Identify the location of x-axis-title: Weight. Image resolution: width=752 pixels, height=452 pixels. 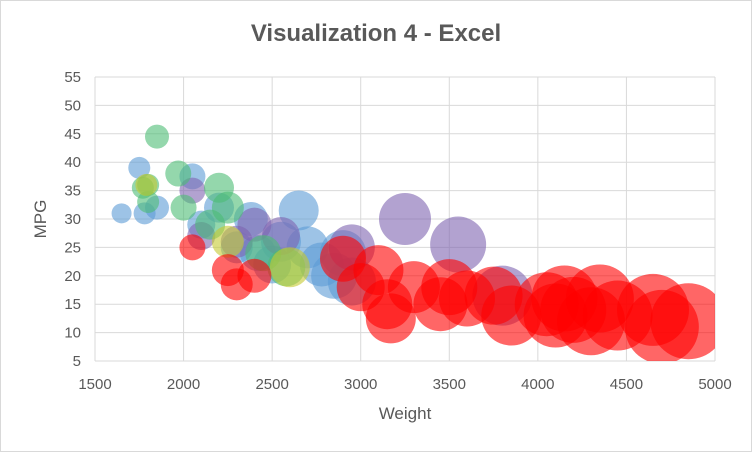
(405, 413).